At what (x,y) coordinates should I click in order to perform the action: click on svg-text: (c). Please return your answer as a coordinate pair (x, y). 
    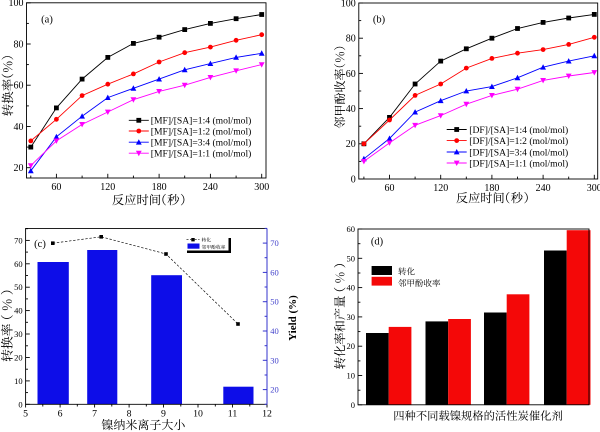
    Looking at the image, I should click on (40, 244).